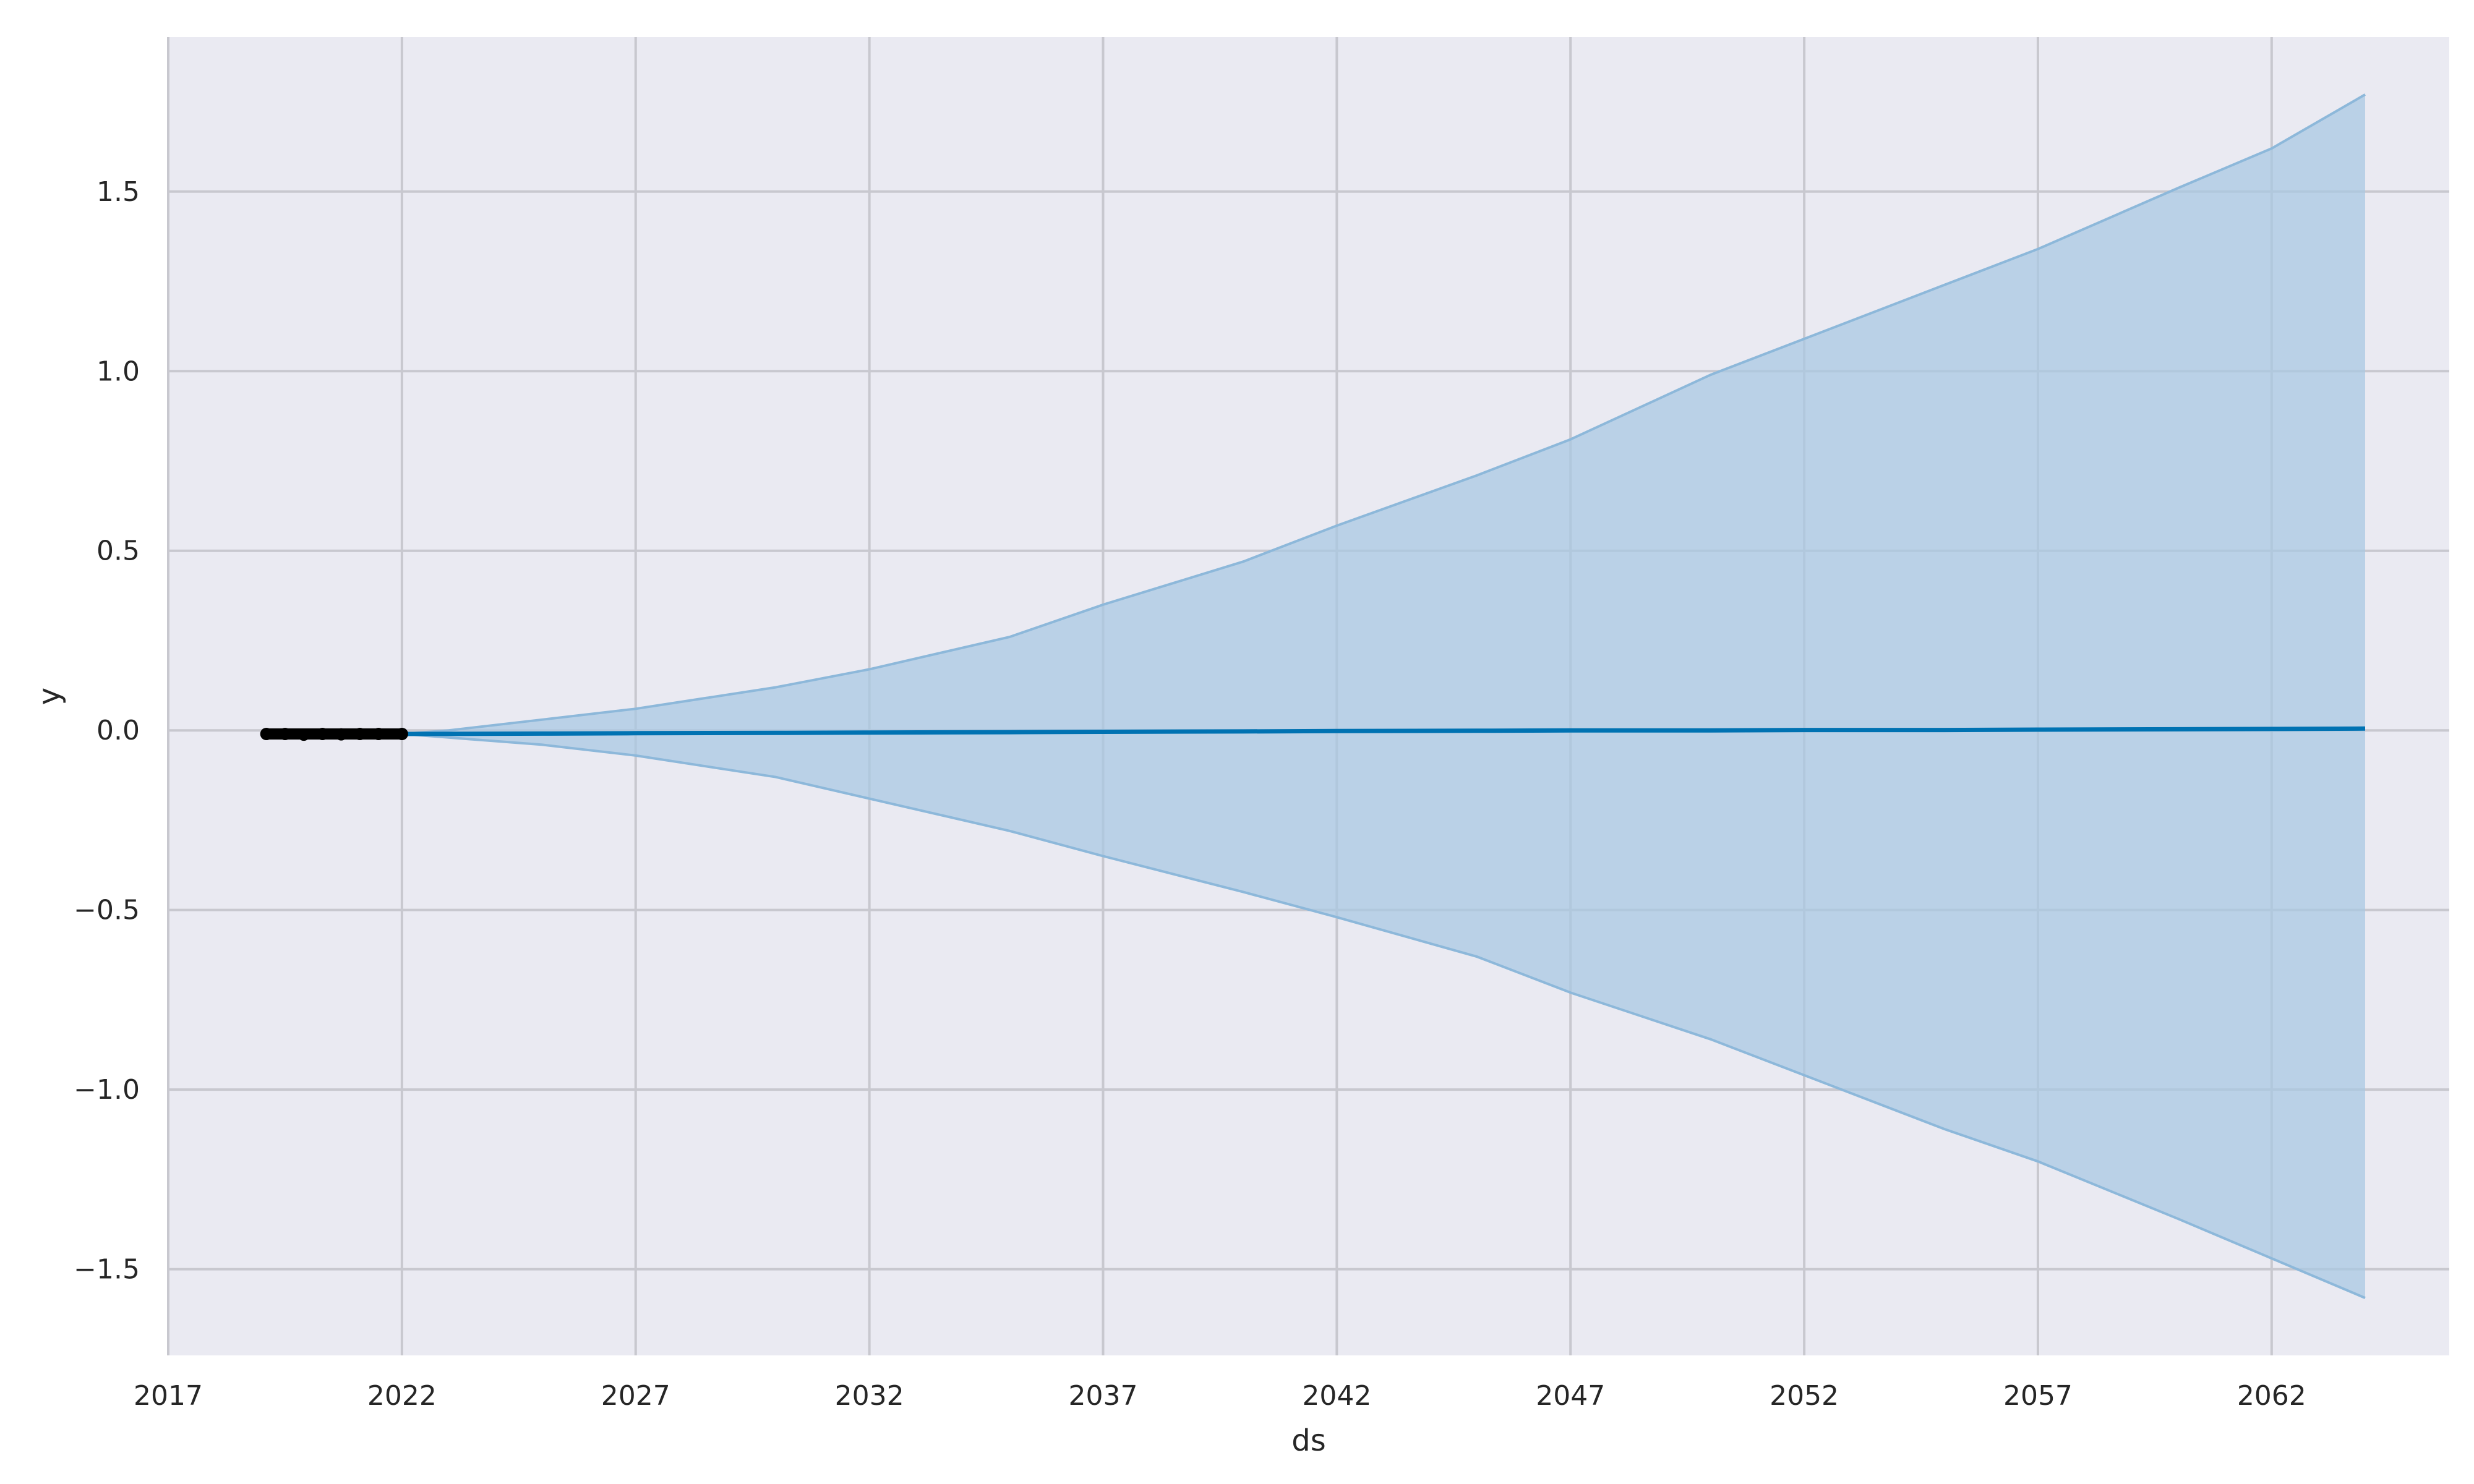 This screenshot has height=1484, width=2474. What do you see at coordinates (107, 1270) in the screenshot?
I see `y-tick-label: −1.5` at bounding box center [107, 1270].